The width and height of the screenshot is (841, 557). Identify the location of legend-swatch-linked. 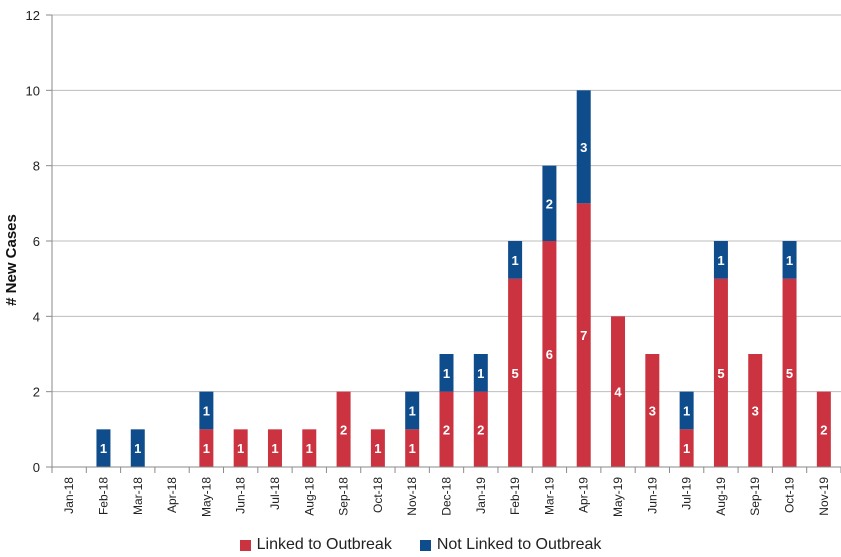
(245, 545).